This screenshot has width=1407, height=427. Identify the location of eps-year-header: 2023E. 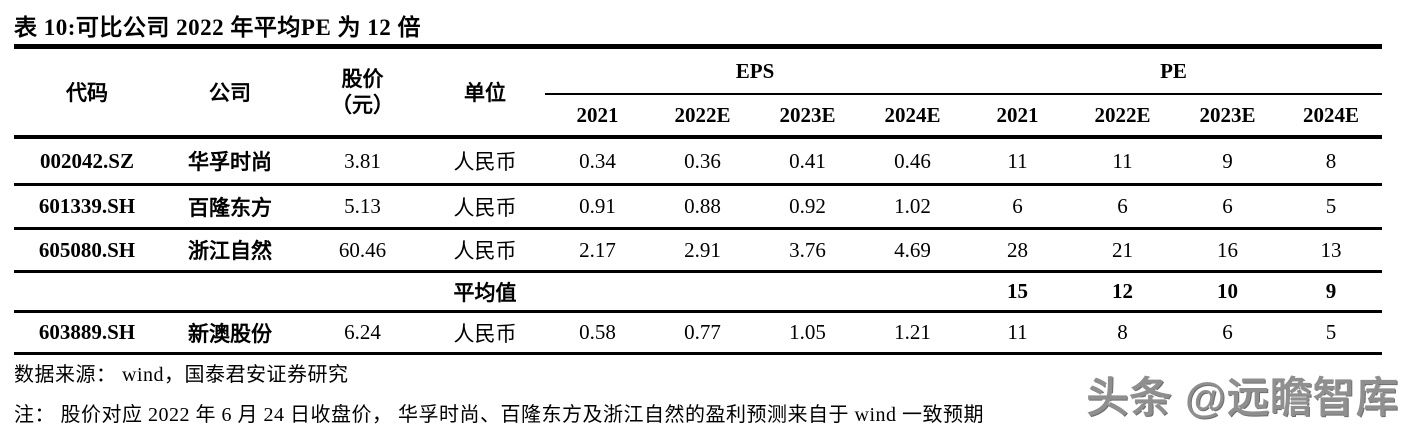
(807, 114).